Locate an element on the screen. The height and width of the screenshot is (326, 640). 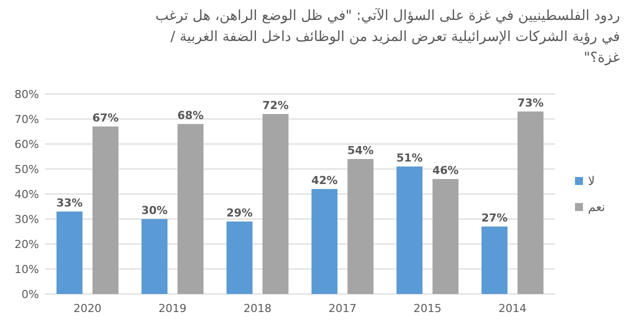
data-label: 68% is located at coordinates (190, 115).